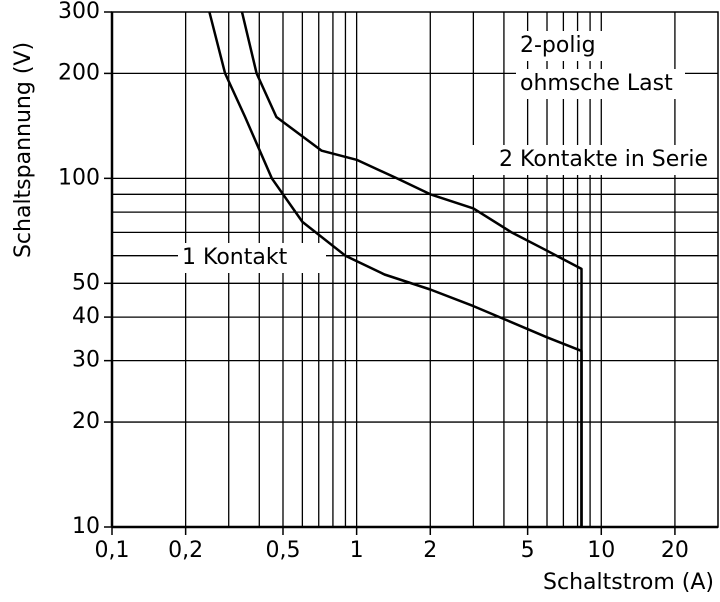 This screenshot has width=720, height=602. What do you see at coordinates (235, 257) in the screenshot?
I see `annotation: 1 Kontakt` at bounding box center [235, 257].